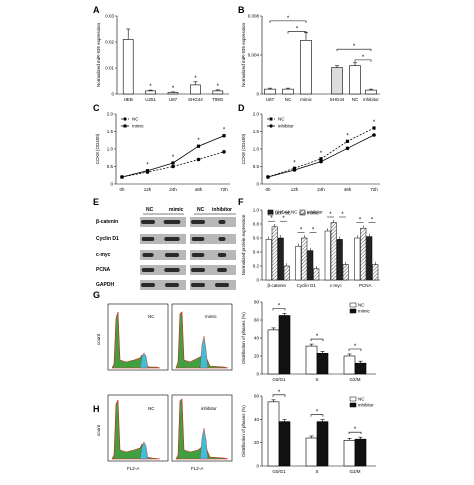 The image size is (474, 485). I want to click on flow-h-xlabel-1: FL2-A, so click(133, 468).